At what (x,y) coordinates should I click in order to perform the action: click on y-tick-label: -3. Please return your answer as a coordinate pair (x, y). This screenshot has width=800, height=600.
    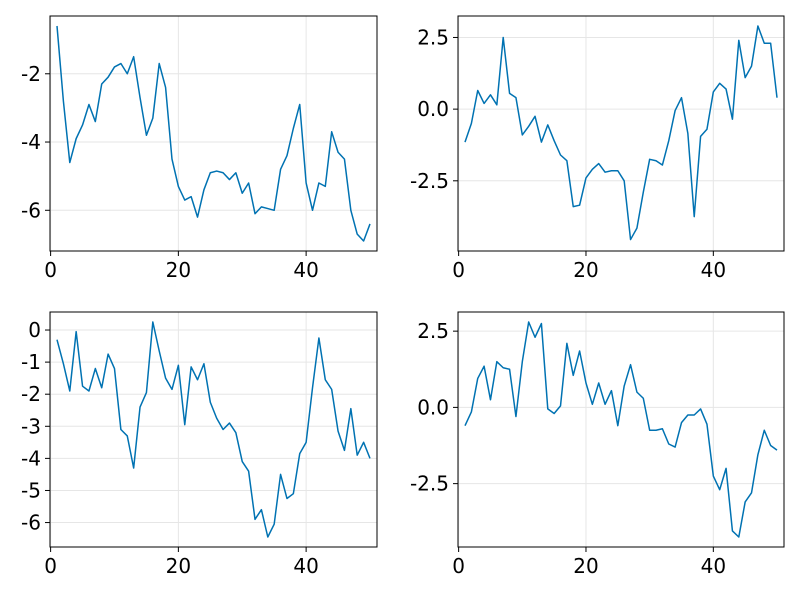
    Looking at the image, I should click on (31, 426).